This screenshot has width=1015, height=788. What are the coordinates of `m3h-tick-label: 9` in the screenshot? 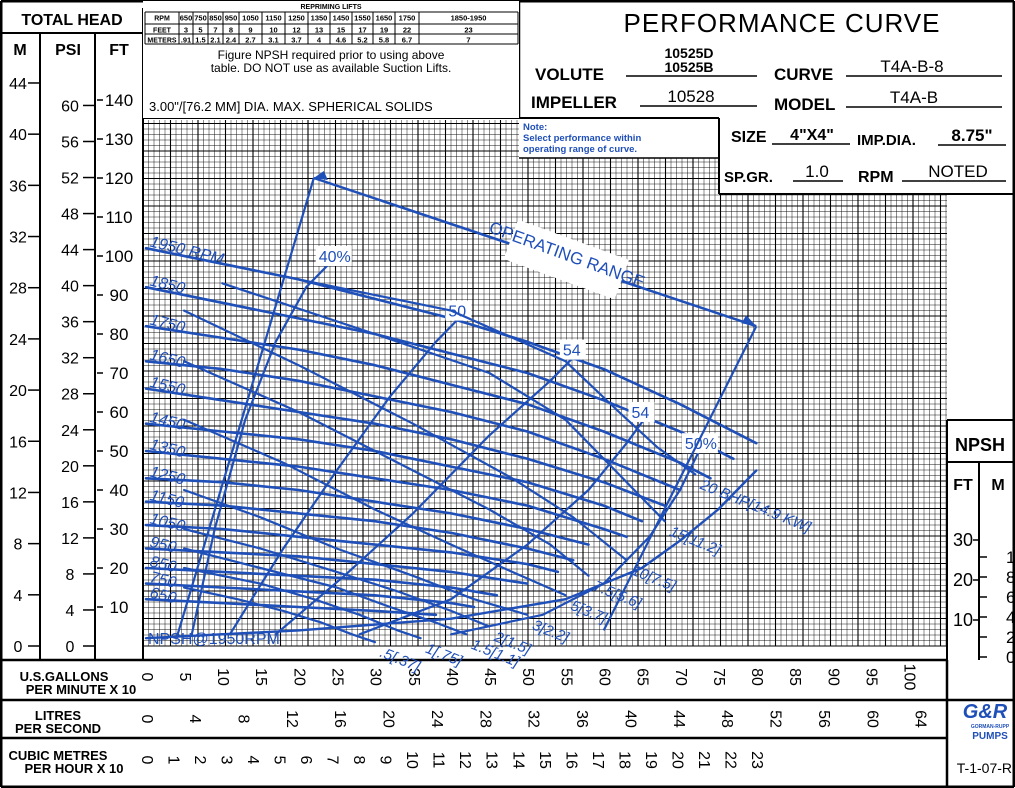 It's located at (385, 760).